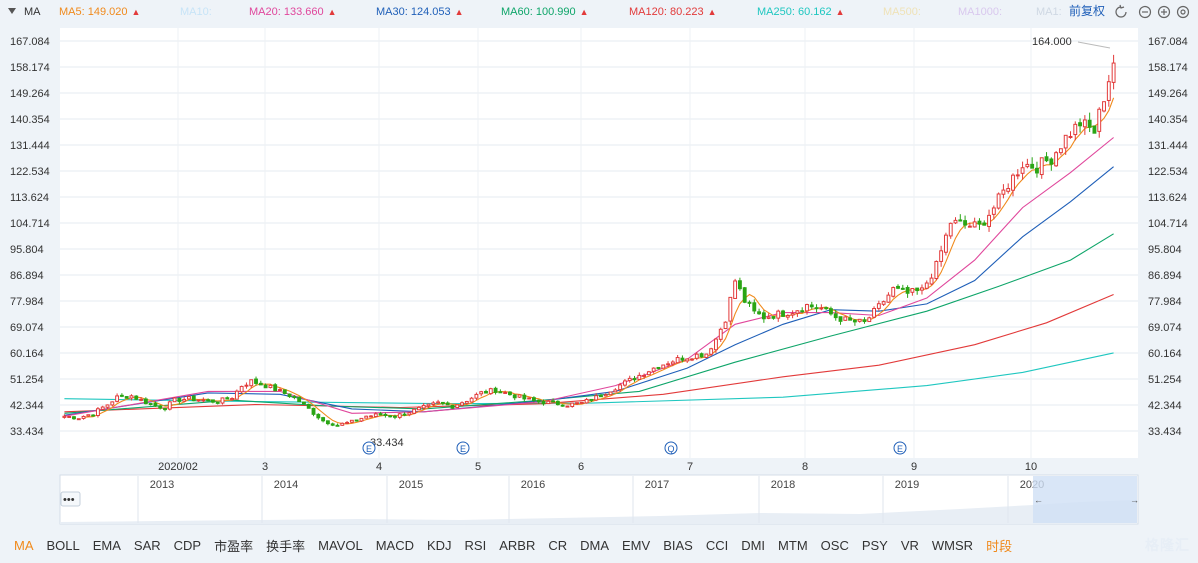 This screenshot has height=563, width=1198. Describe the element at coordinates (1038, 500) in the screenshot. I see `window-left-handle-icon: ←` at that location.